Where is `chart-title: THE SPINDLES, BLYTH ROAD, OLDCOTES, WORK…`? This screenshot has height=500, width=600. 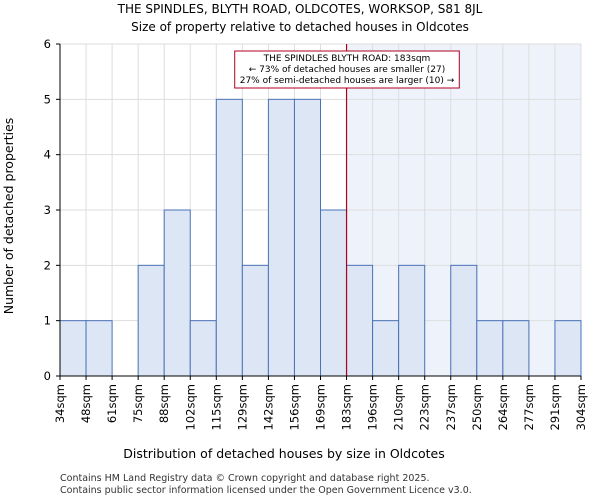 chart-title: THE SPINDLES, BLYTH ROAD, OLDCOTES, WORK… is located at coordinates (300, 9).